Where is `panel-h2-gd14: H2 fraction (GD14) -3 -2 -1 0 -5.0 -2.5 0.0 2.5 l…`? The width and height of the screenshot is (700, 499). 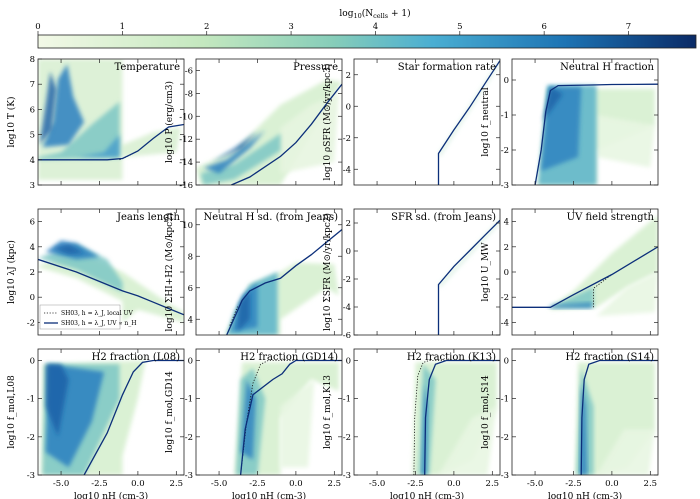 panel-h2-gd14: H2 fraction (GD14) -3 -2 -1 0 -5.0 -2.5 0.0 2.5 l… is located at coordinates (254, 423).